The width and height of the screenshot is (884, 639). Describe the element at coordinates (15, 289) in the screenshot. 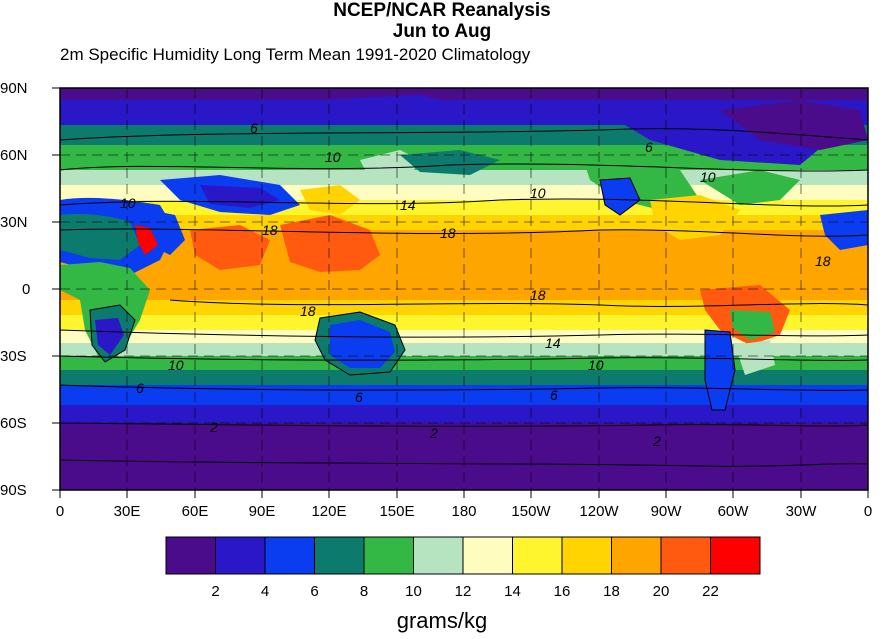

I see `lat-axis-labels: 90N 60N 30N 0 30S 60S 90S` at that location.